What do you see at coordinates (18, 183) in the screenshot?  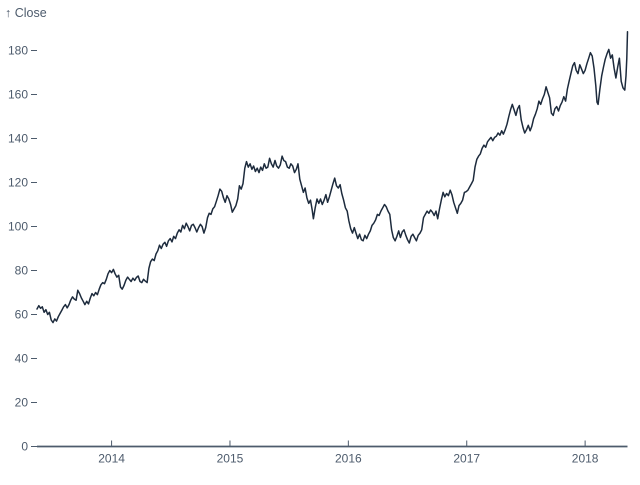 I see `y-axis-tick-label: 120` at bounding box center [18, 183].